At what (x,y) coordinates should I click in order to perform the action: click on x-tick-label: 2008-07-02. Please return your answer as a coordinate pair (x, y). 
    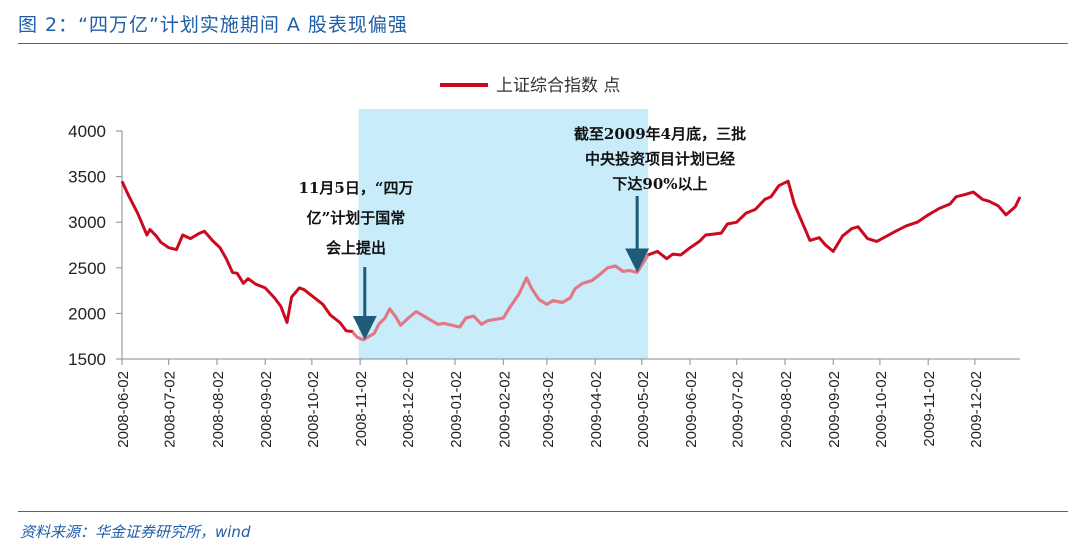
    Looking at the image, I should click on (170, 409).